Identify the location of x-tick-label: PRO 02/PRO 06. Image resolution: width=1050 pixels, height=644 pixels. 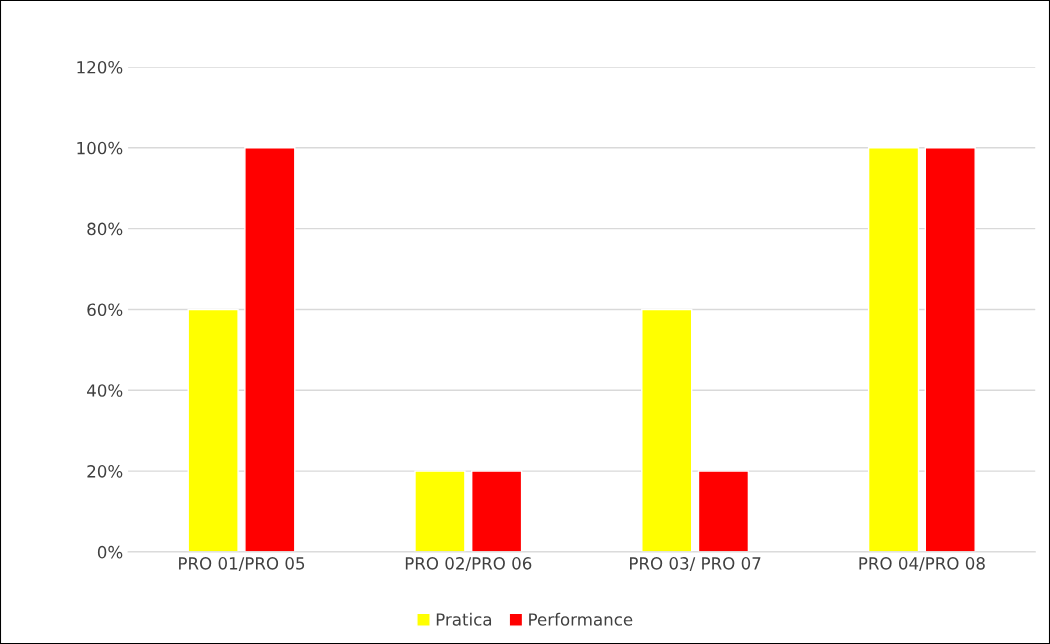
(468, 564).